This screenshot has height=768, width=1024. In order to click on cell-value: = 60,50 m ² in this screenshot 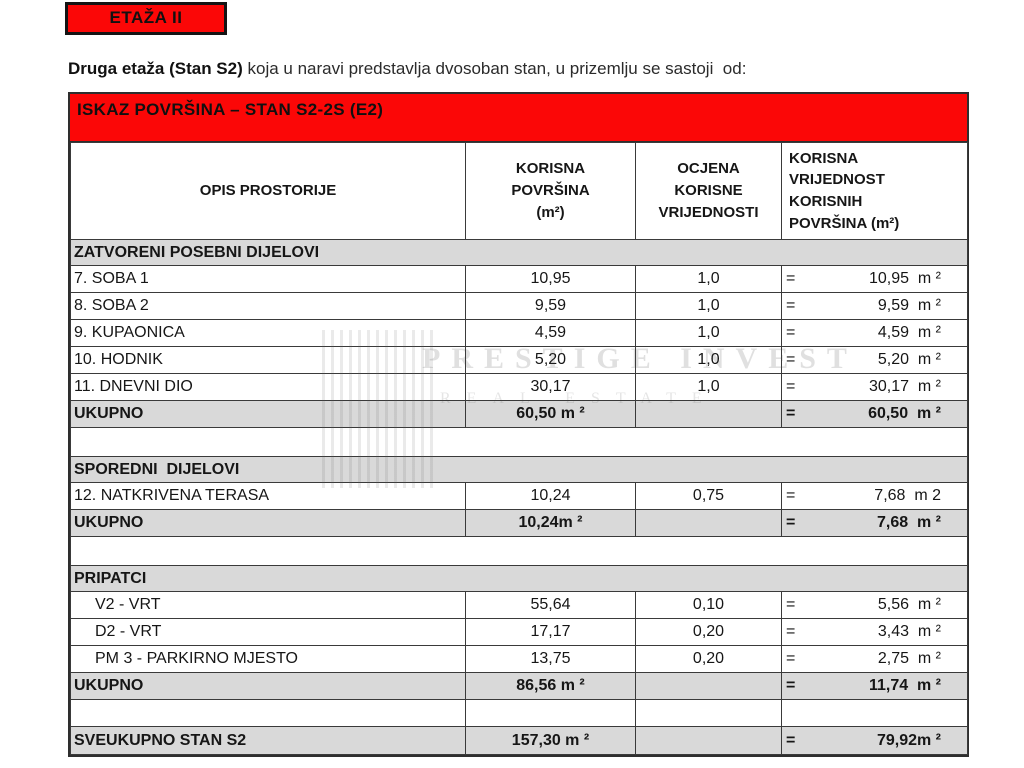, I will do `click(874, 414)`.